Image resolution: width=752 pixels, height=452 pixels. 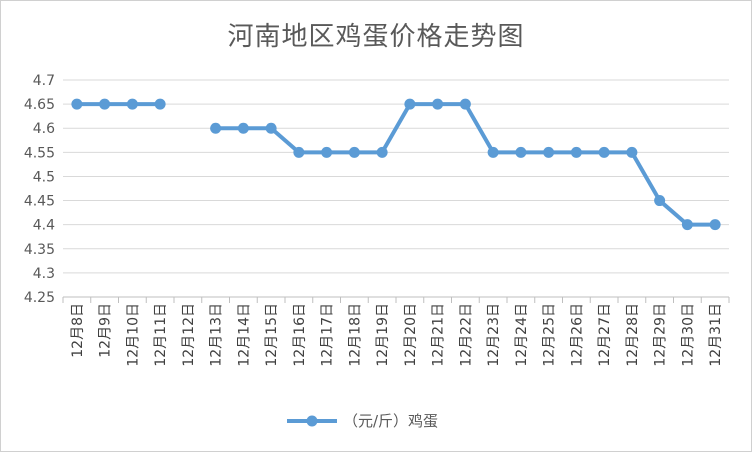 What do you see at coordinates (411, 335) in the screenshot?
I see `x-tick-label: 12月20日` at bounding box center [411, 335].